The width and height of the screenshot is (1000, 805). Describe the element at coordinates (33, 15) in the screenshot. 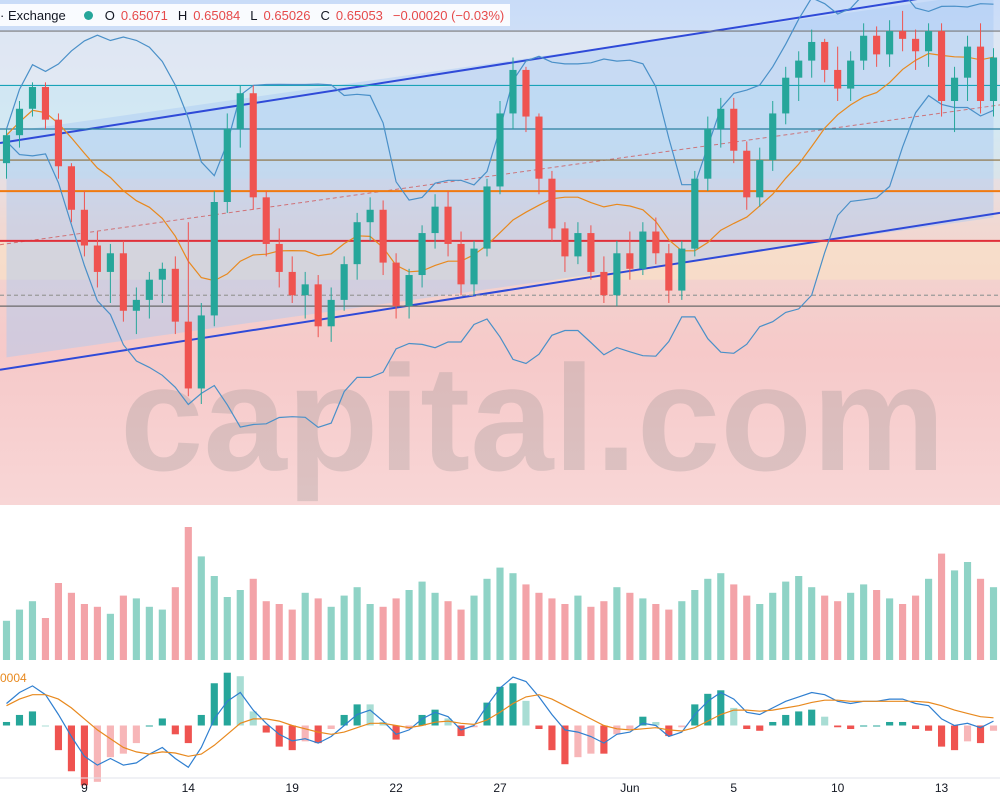

I see `symbol-name: · Exchange` at that location.